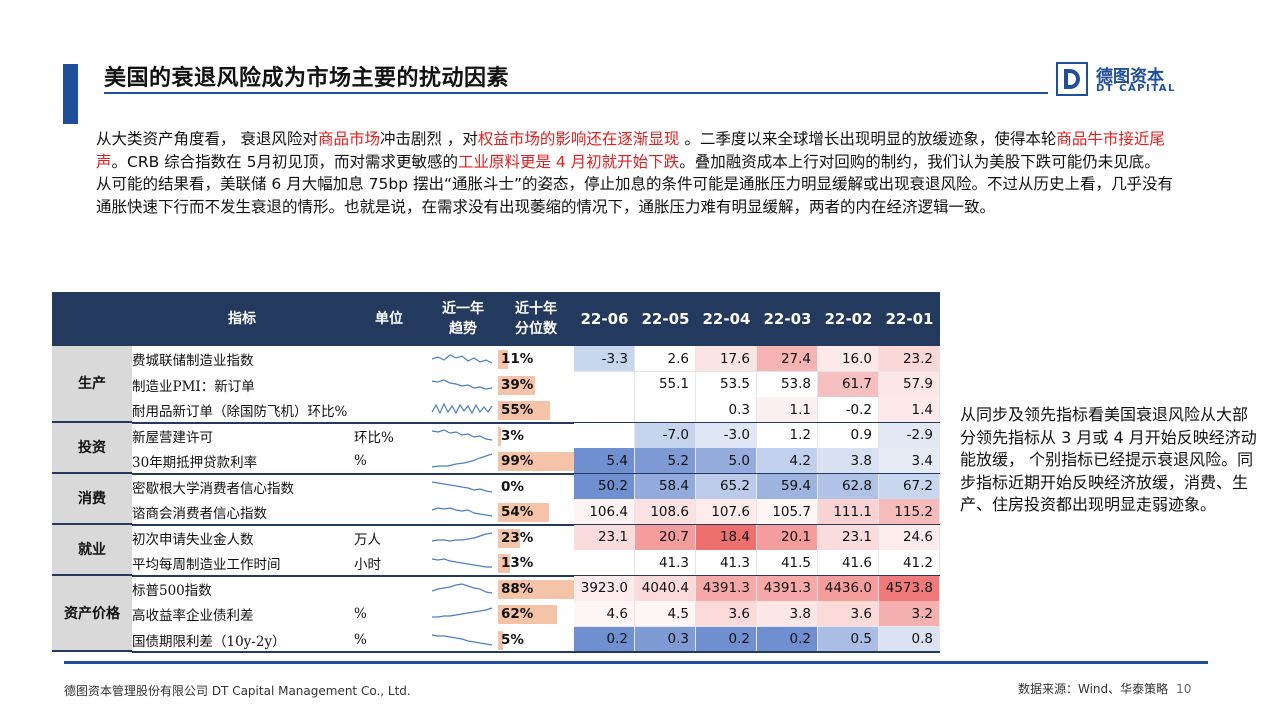 This screenshot has width=1280, height=720. I want to click on value-cell: 5.2, so click(665, 461).